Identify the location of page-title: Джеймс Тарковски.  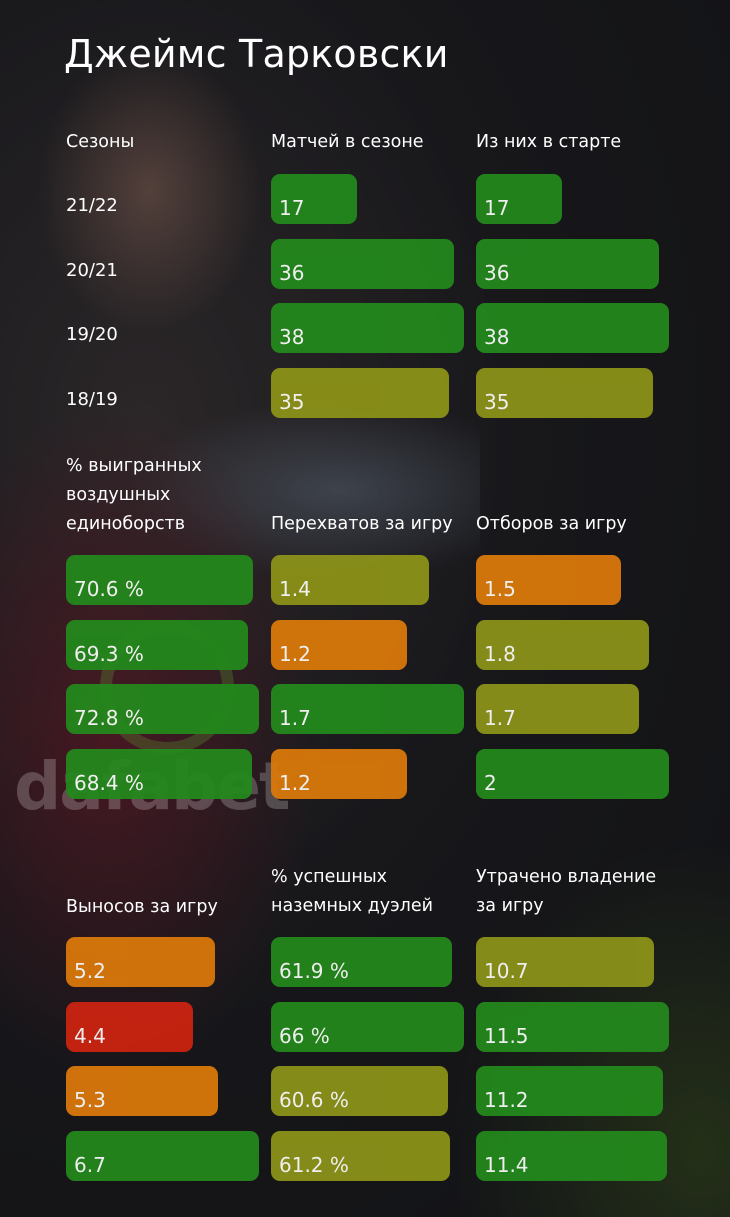
(256, 54).